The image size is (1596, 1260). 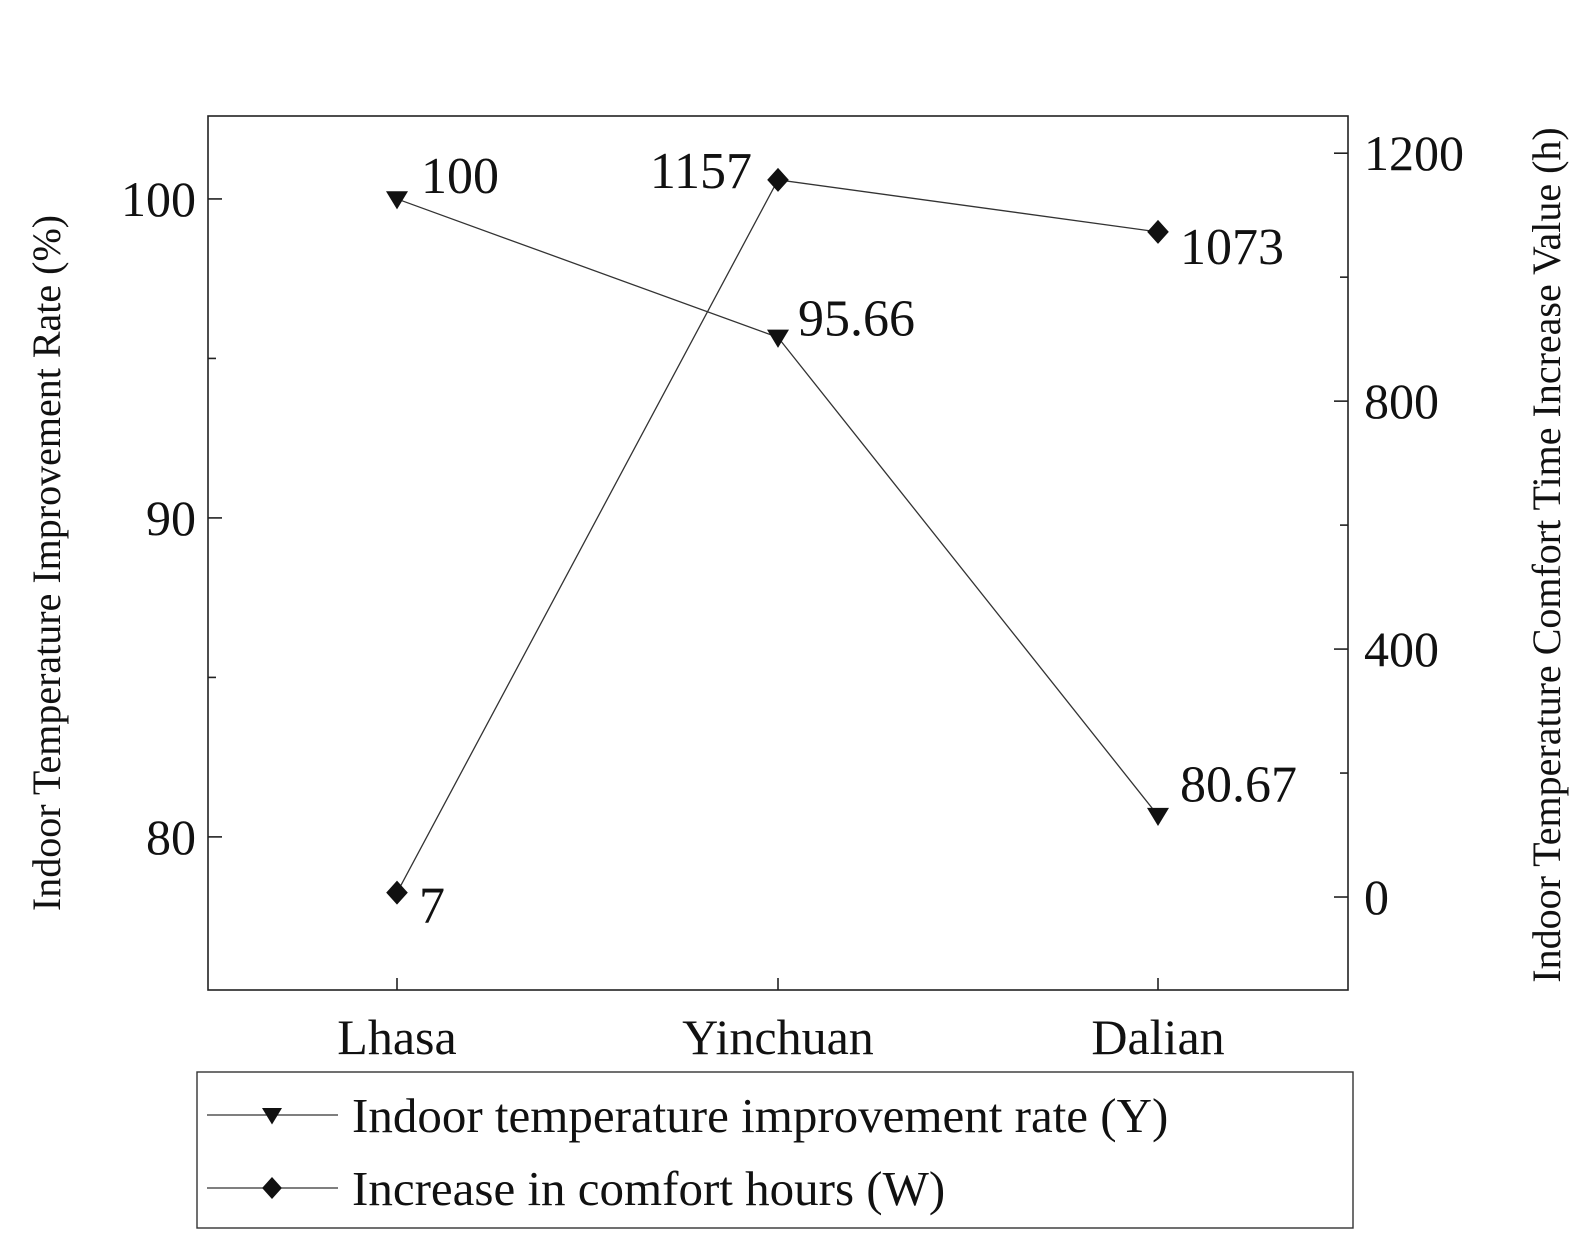 I want to click on right-axis-tick-label: 400, so click(x=1401, y=649).